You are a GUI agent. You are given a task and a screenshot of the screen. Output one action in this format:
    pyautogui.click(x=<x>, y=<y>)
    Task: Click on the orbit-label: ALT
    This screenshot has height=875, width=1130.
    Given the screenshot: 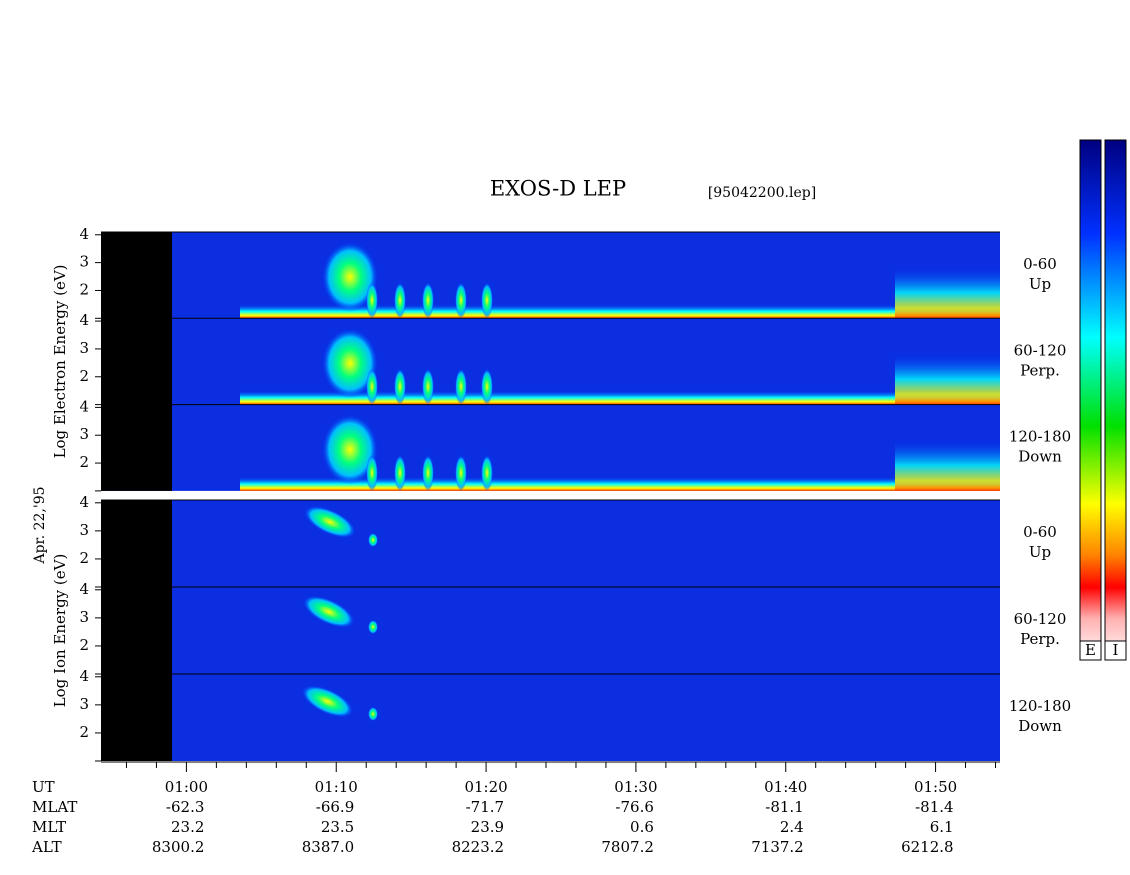 What is the action you would take?
    pyautogui.click(x=46, y=847)
    